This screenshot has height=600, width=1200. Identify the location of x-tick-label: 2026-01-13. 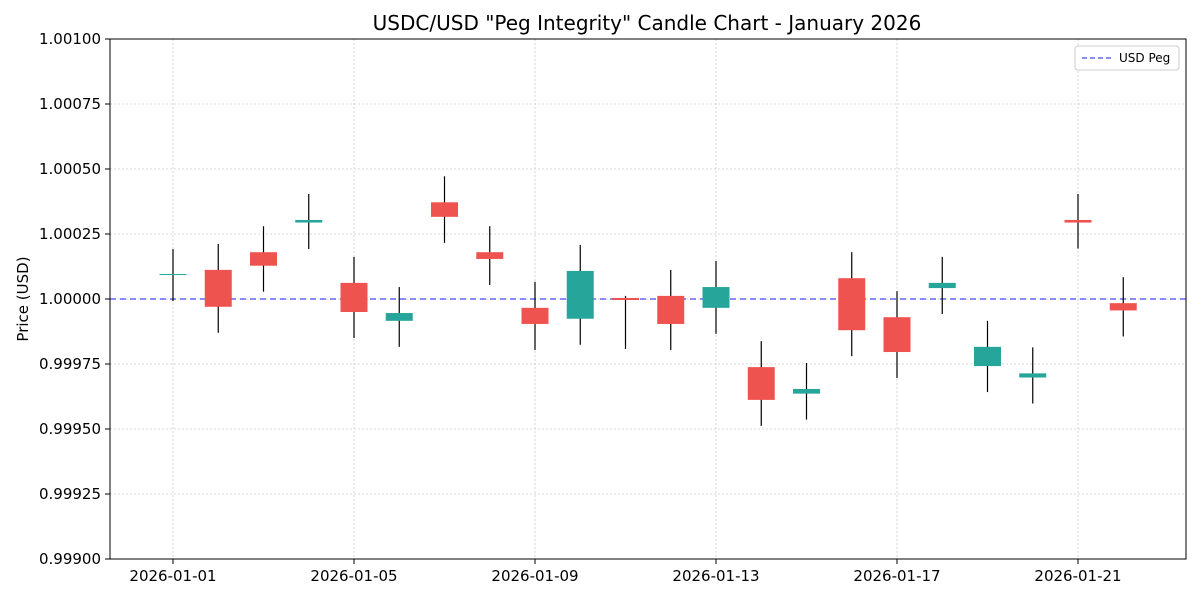
(715, 576).